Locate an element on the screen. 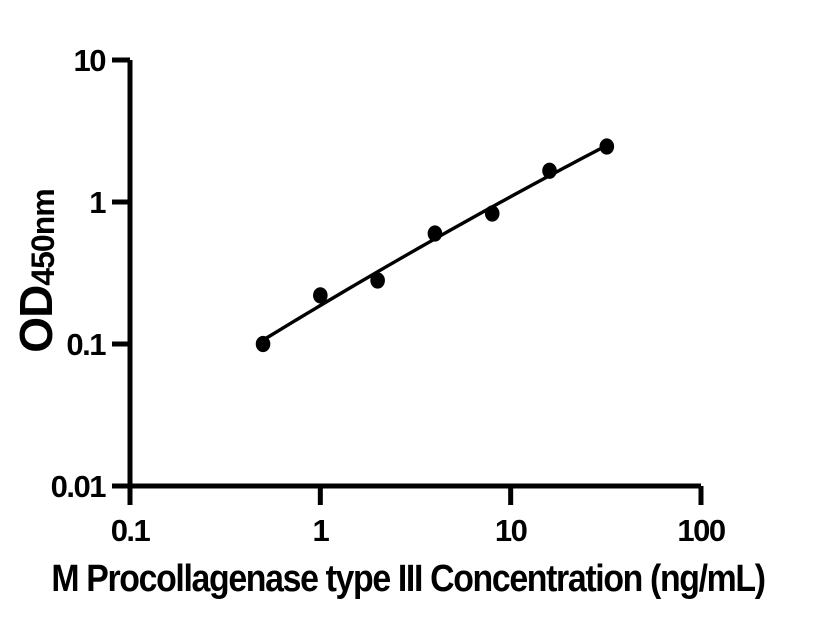 The height and width of the screenshot is (640, 816). y-tick-label: 1 is located at coordinates (97, 202).